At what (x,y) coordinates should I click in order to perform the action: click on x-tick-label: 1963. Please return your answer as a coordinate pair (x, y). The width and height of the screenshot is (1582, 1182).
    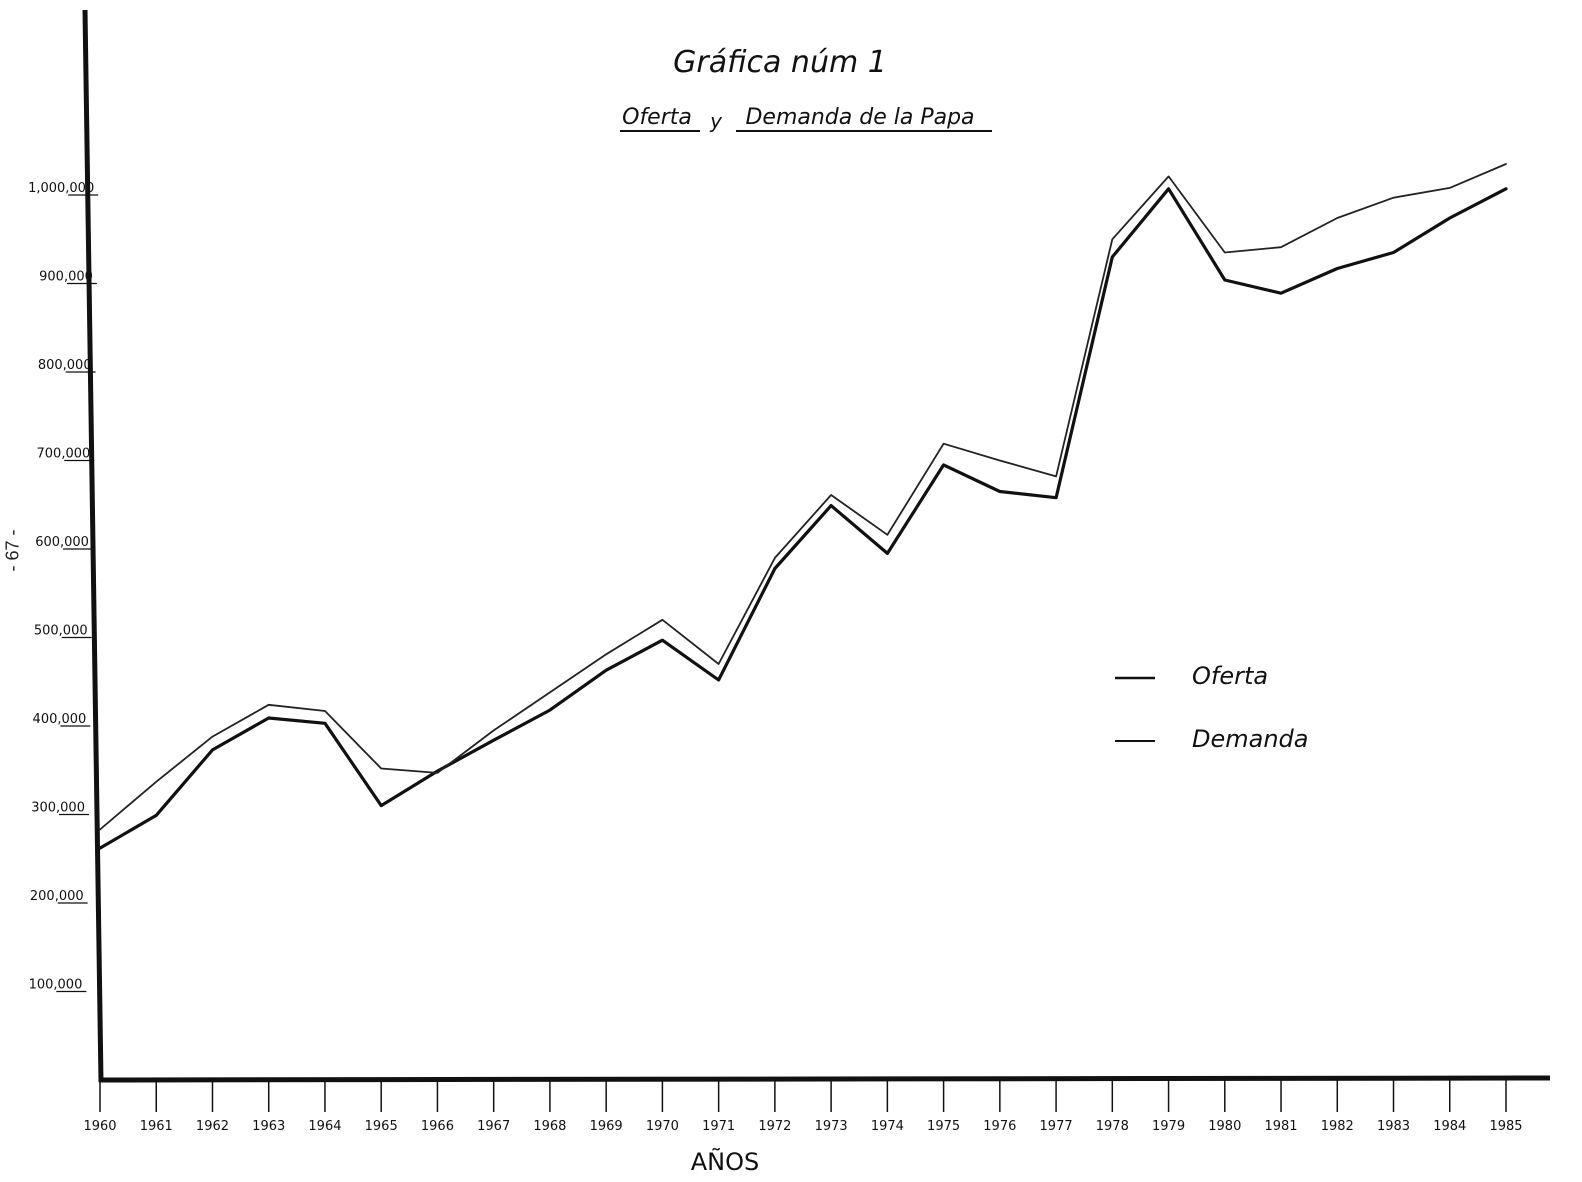
    Looking at the image, I should click on (268, 1126).